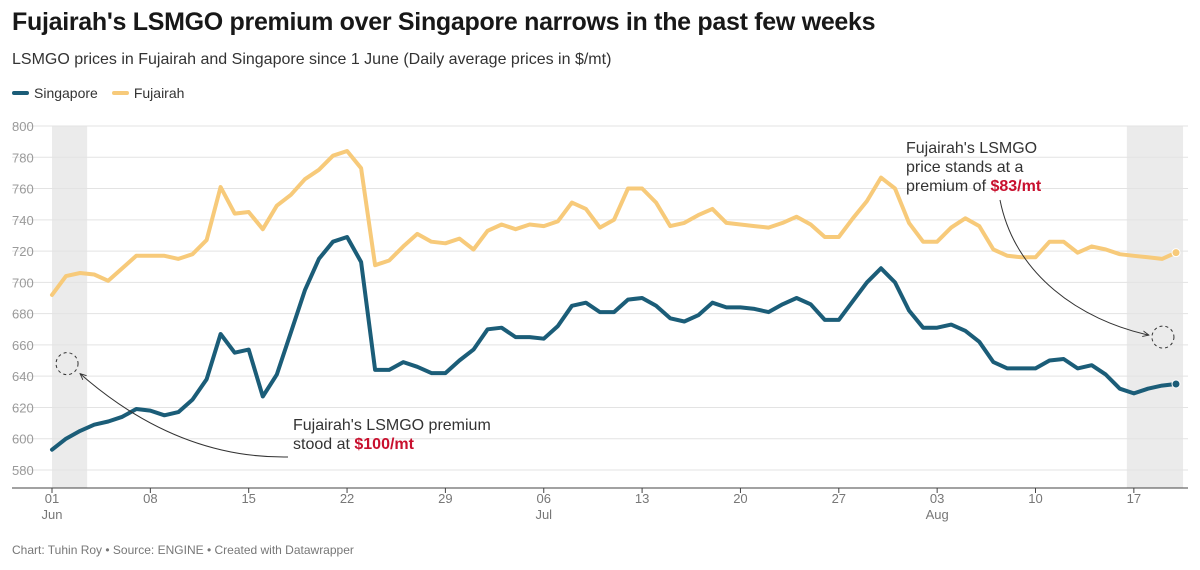  What do you see at coordinates (1015, 186) in the screenshot?
I see `annotation-august-highlight: $83/mt` at bounding box center [1015, 186].